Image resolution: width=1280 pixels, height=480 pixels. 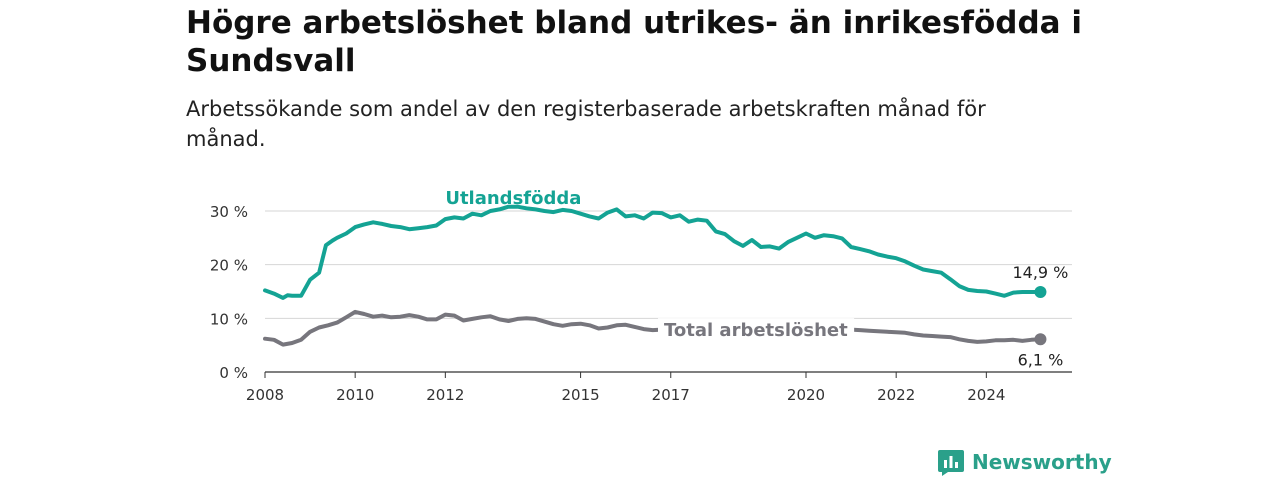 I want to click on total-unemployment-line, so click(x=653, y=328).